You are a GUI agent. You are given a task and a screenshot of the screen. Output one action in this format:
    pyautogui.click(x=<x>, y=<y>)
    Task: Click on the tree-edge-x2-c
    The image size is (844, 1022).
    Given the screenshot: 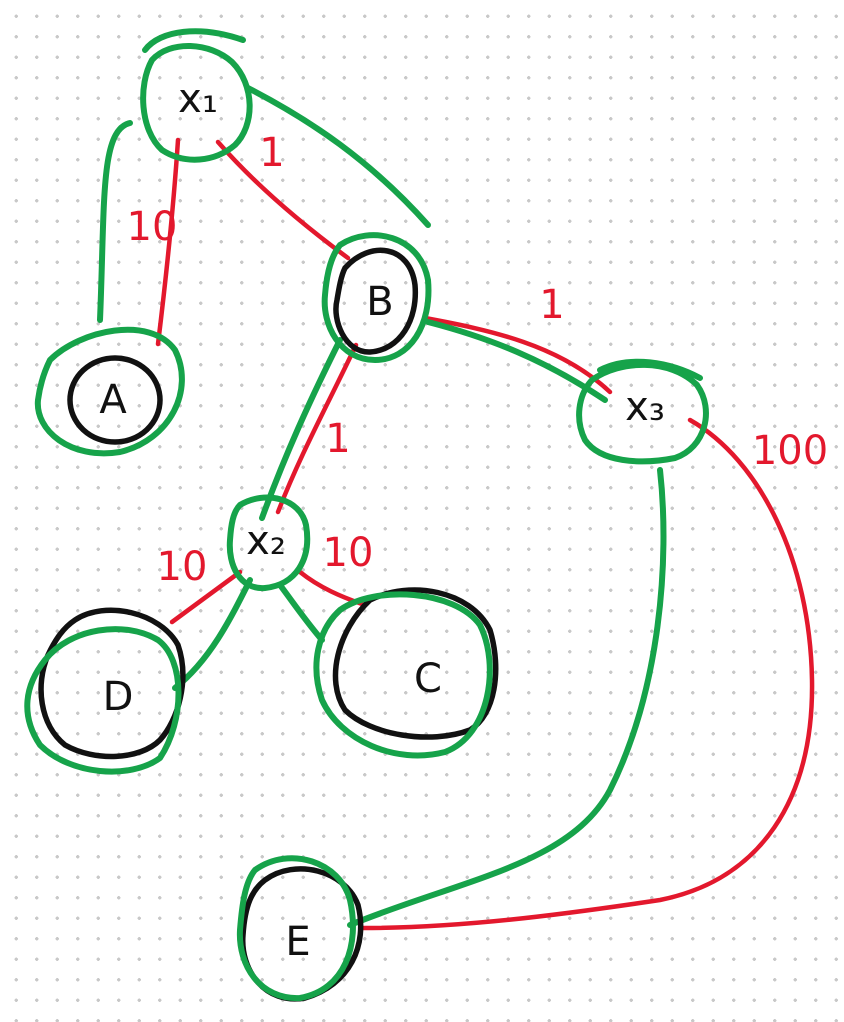 What is the action you would take?
    pyautogui.click(x=301, y=612)
    